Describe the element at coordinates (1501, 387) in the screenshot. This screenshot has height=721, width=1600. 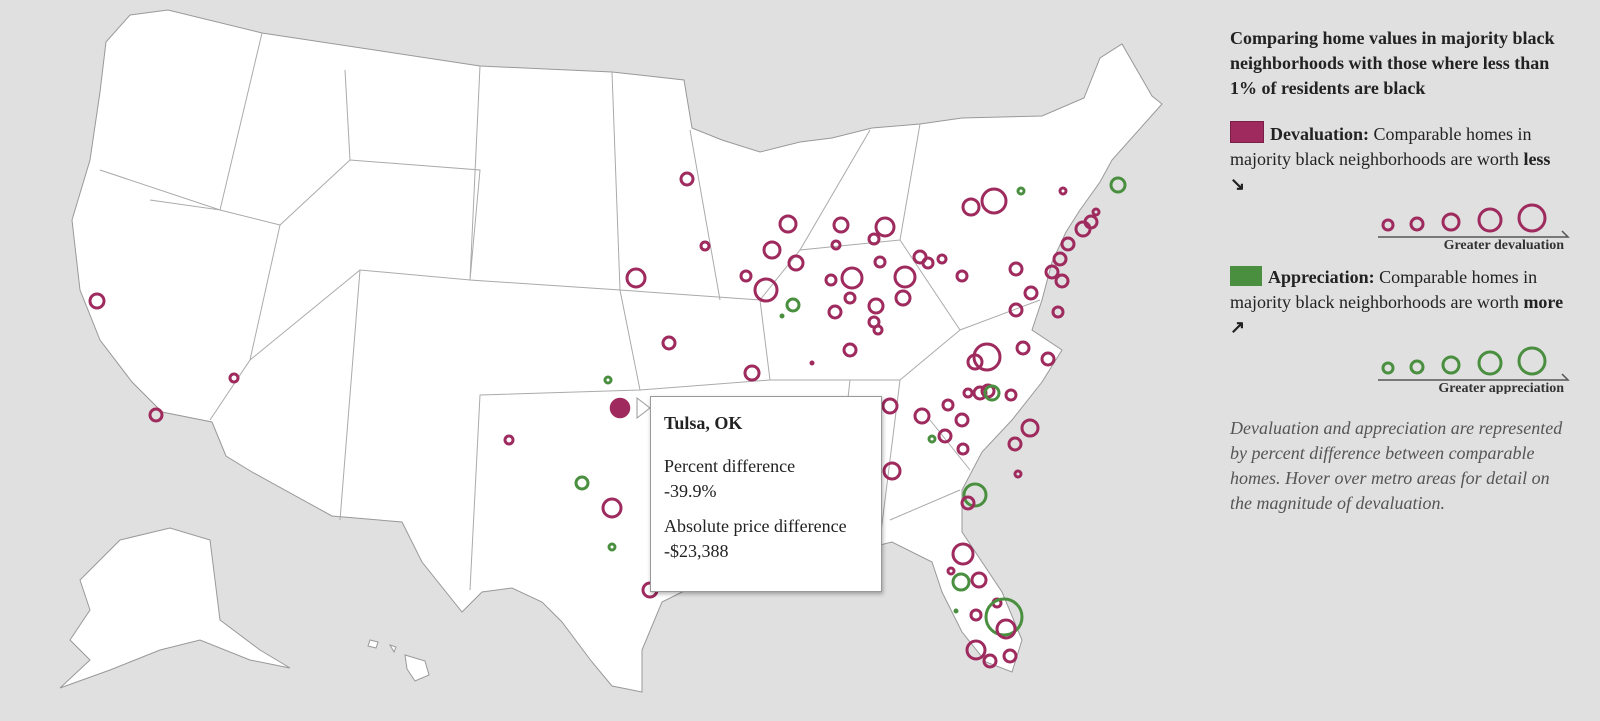
I see `scale-label: Greater appreciation` at that location.